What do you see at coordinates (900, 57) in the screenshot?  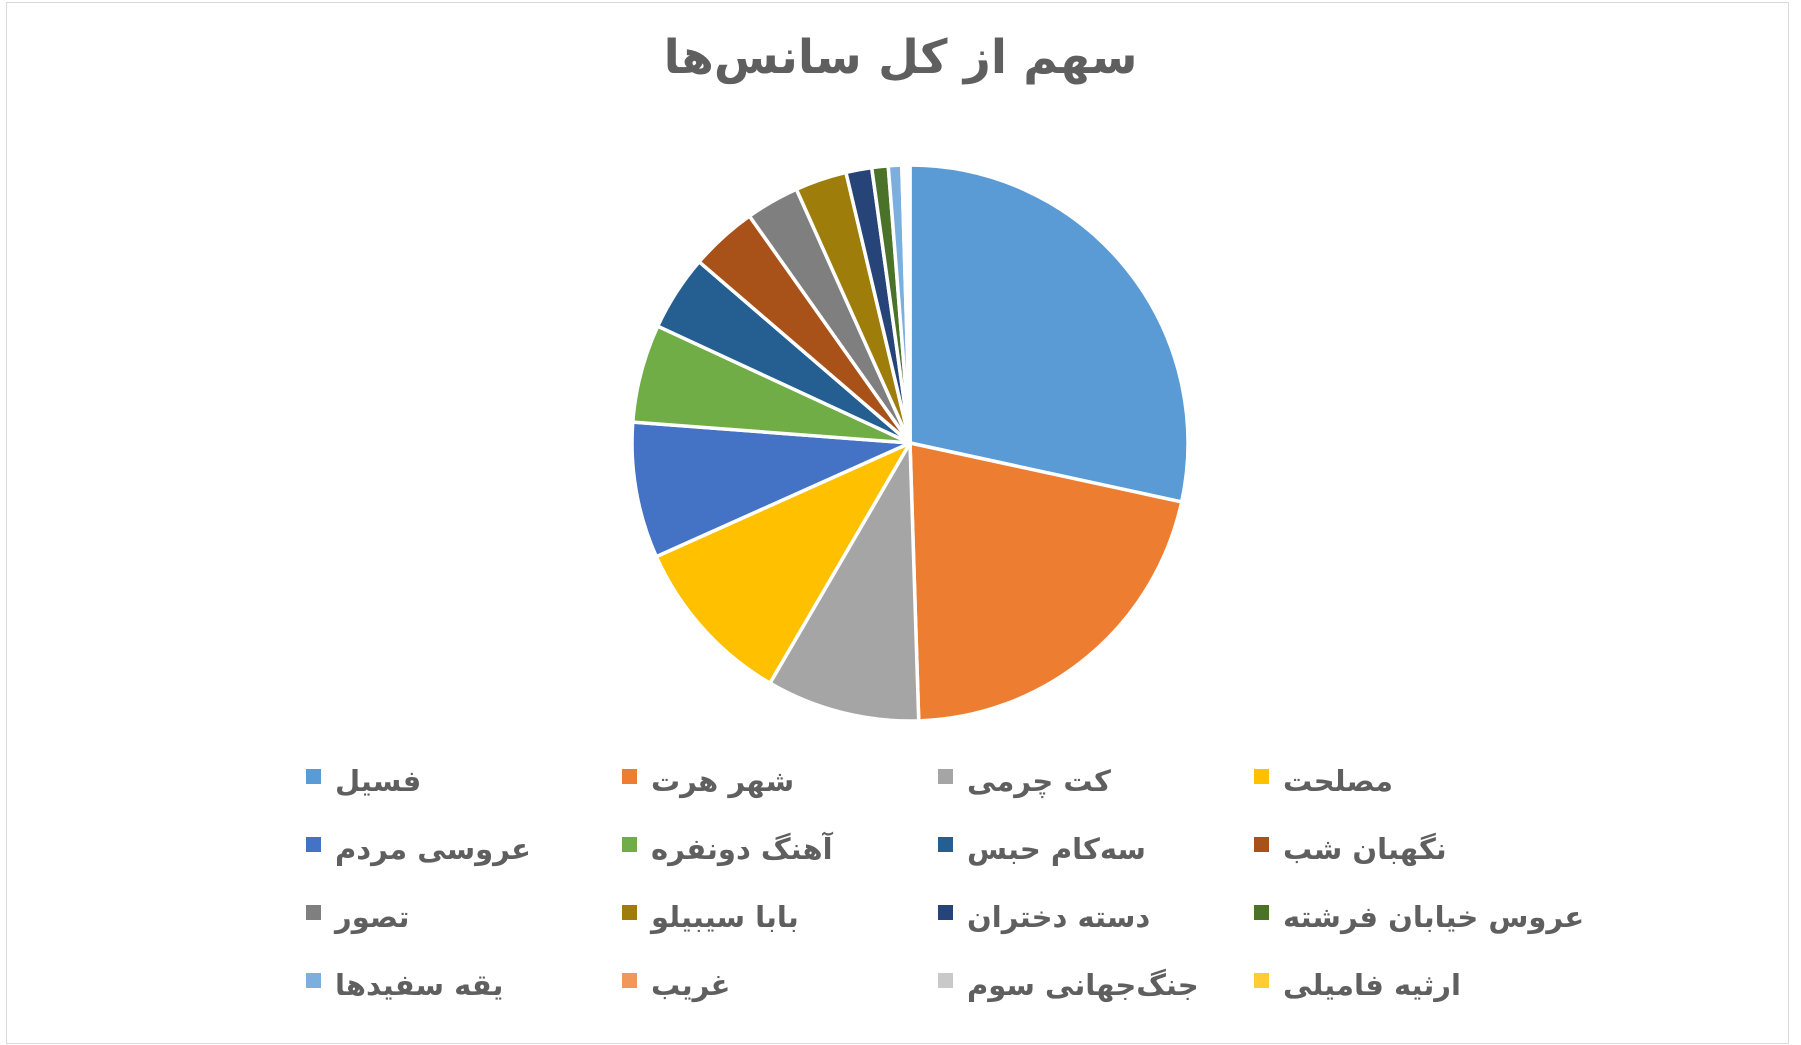 I see `chart-title: سهم از کل سانس‌ها` at bounding box center [900, 57].